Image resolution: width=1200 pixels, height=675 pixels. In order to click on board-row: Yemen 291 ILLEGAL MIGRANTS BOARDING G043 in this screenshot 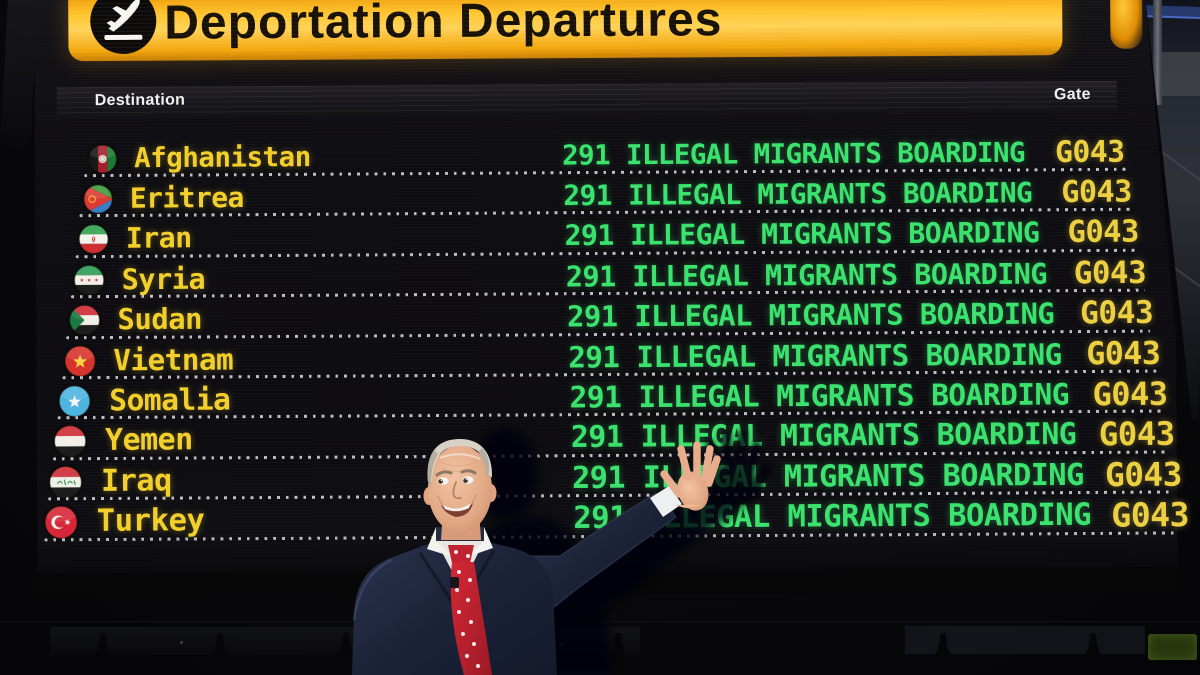, I will do `click(600, 438)`.